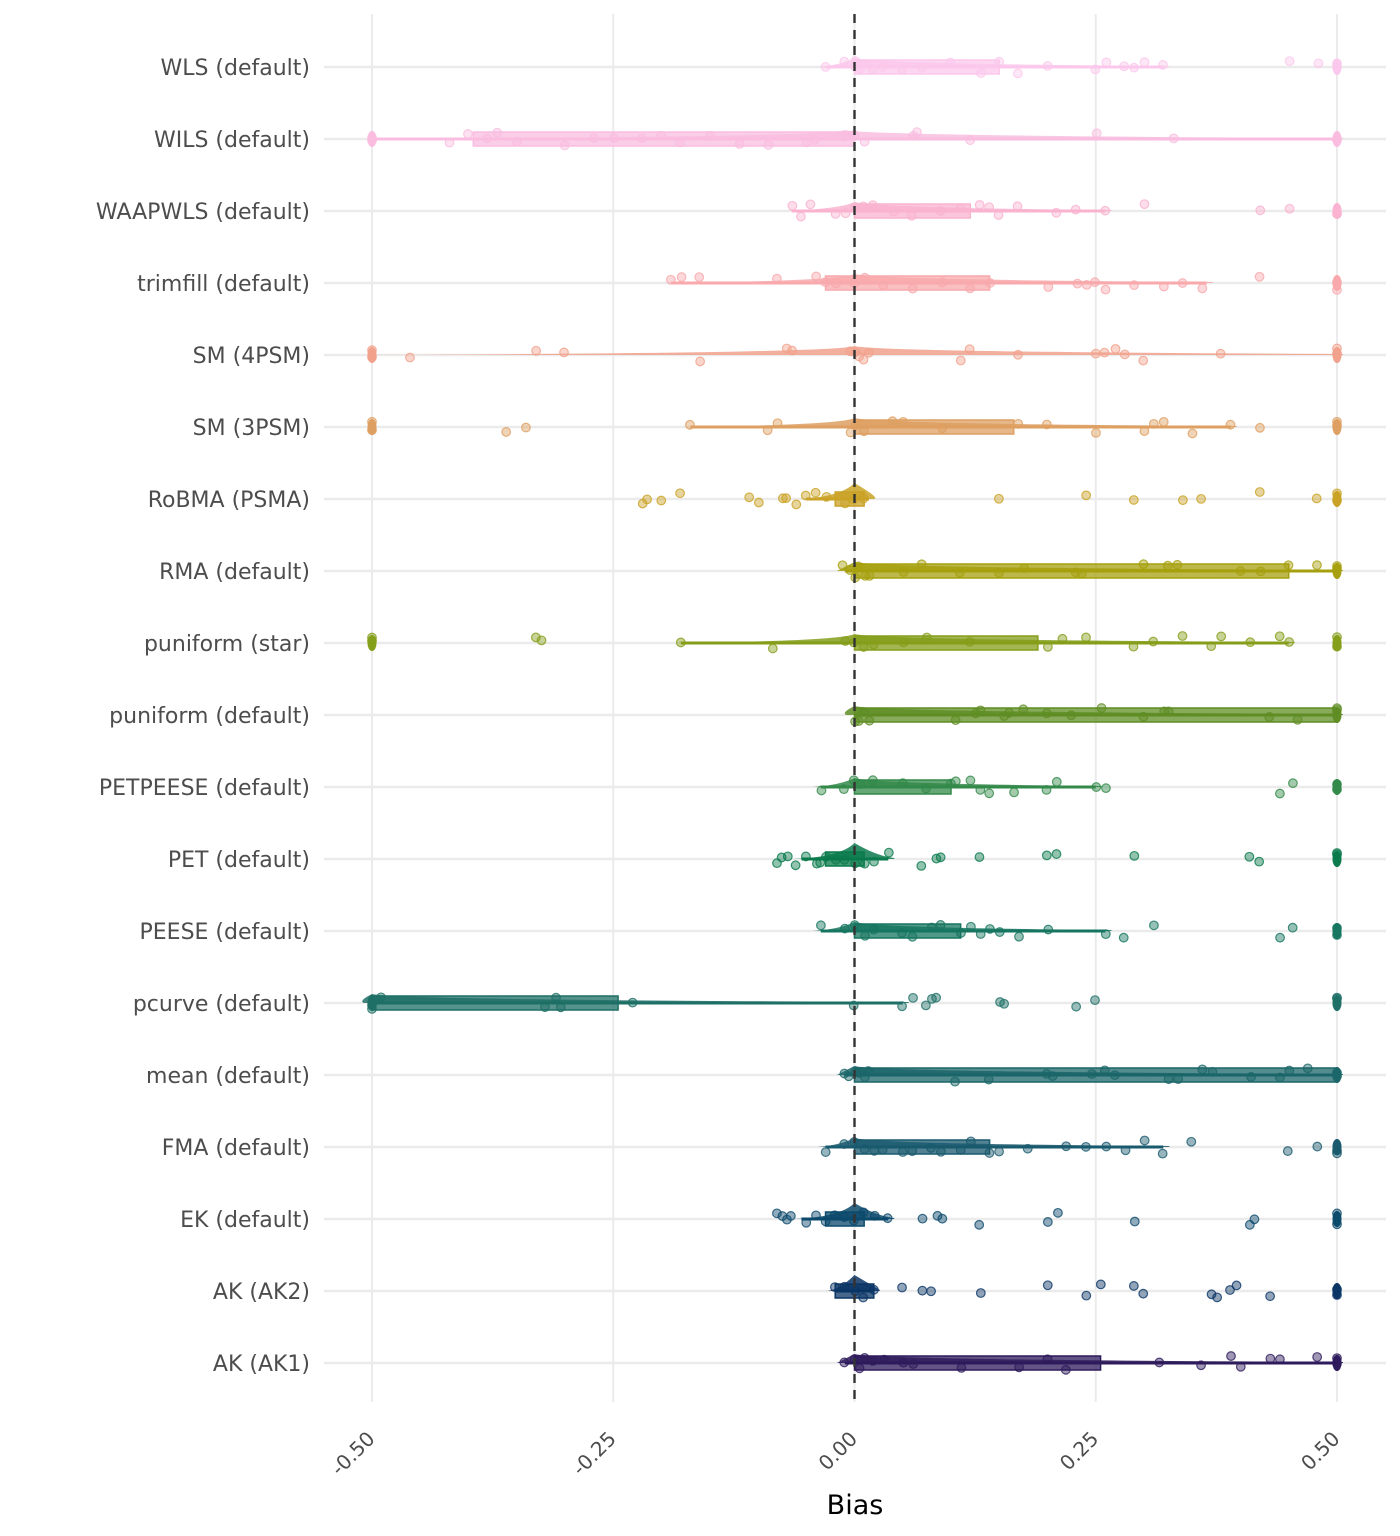 The image size is (1400, 1536). What do you see at coordinates (1320, 1451) in the screenshot?
I see `x-tick-label: 0.50` at bounding box center [1320, 1451].